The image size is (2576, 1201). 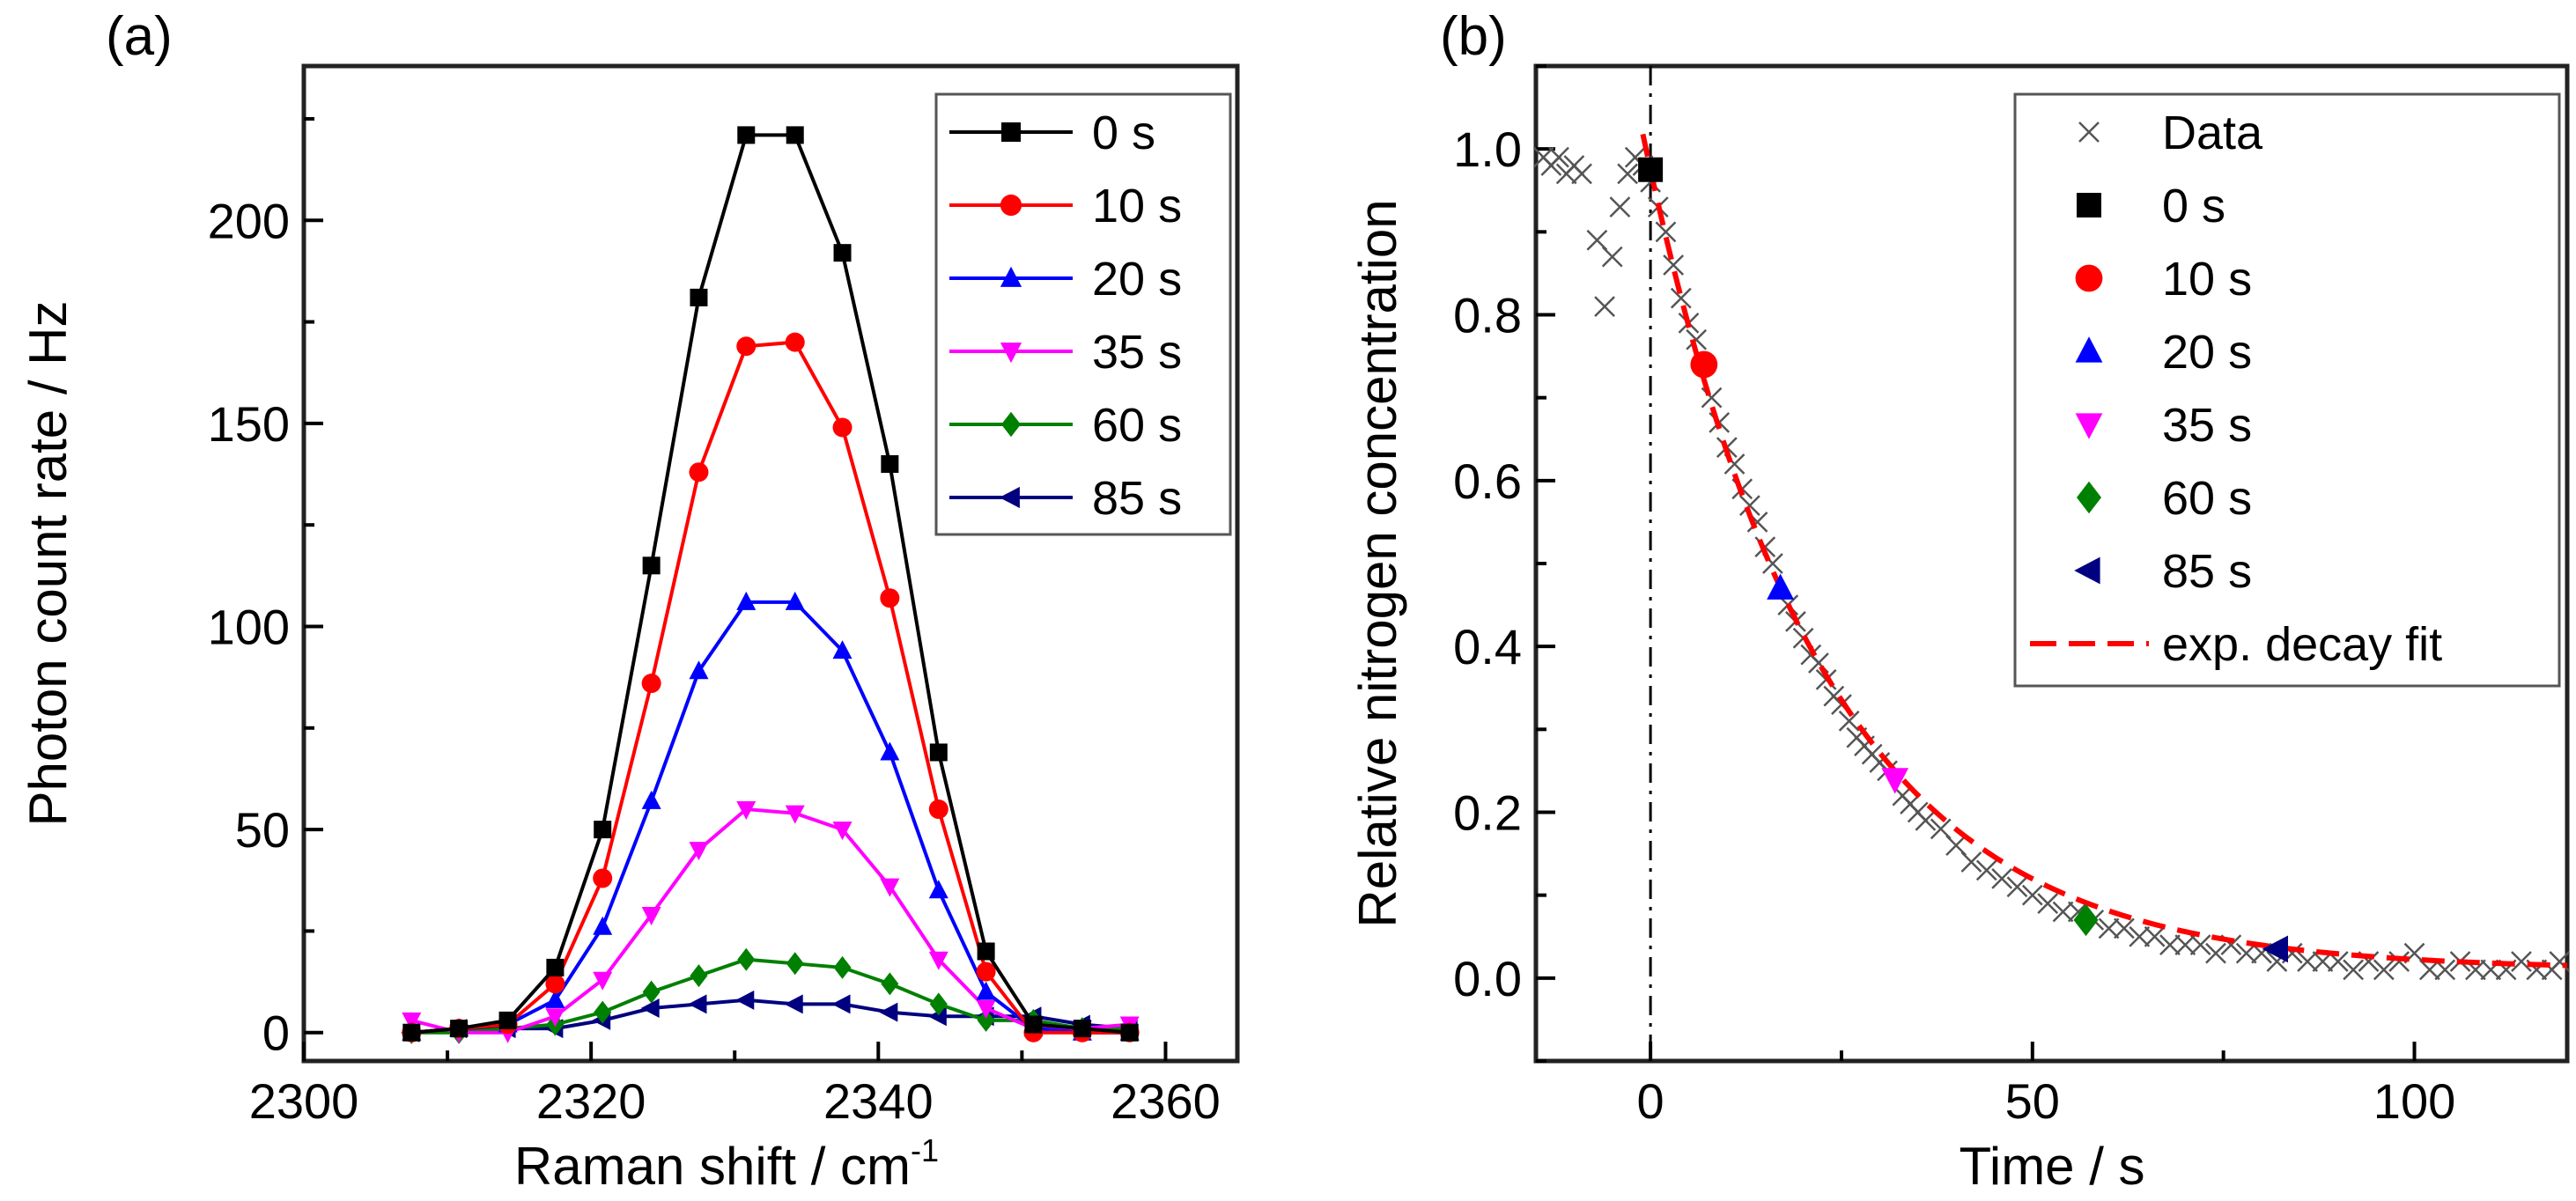 What do you see at coordinates (712, 1166) in the screenshot?
I see `x-axis-title-a-text: Raman shift / cm` at bounding box center [712, 1166].